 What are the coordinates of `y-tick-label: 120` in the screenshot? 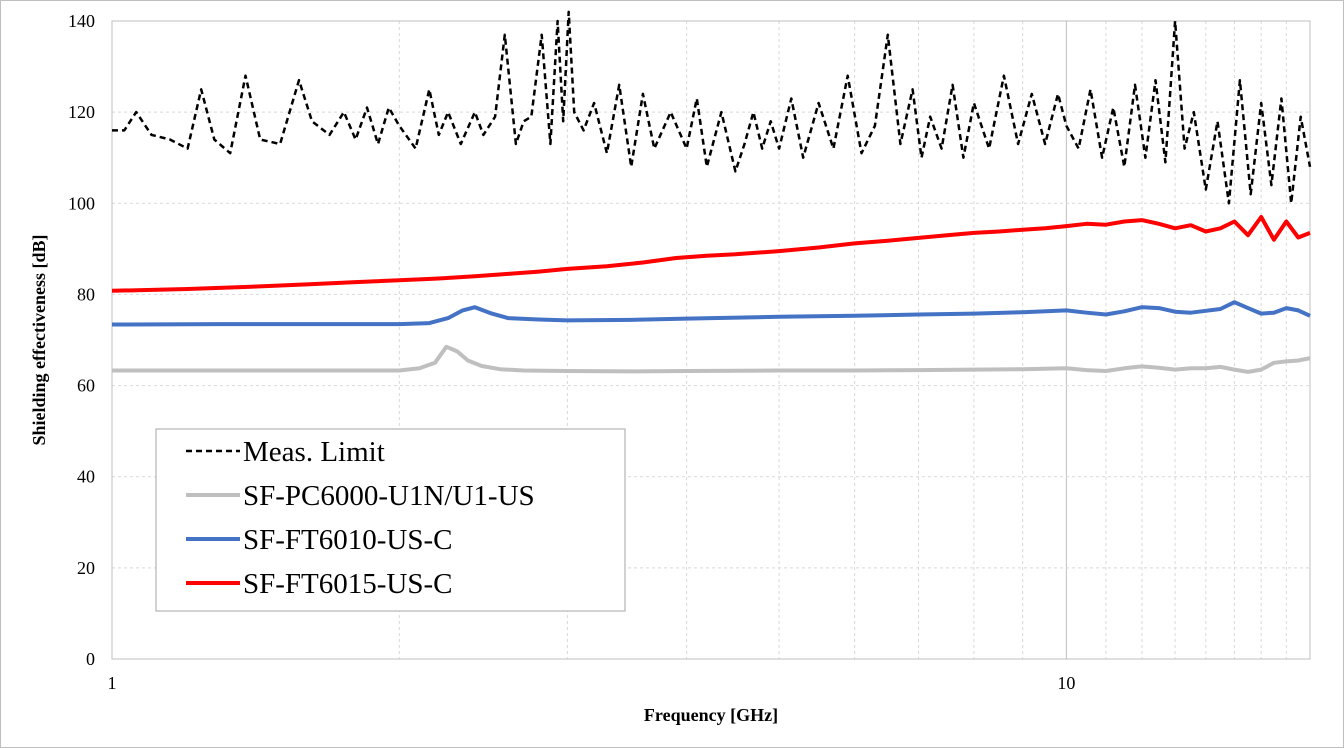 It's located at (81, 112).